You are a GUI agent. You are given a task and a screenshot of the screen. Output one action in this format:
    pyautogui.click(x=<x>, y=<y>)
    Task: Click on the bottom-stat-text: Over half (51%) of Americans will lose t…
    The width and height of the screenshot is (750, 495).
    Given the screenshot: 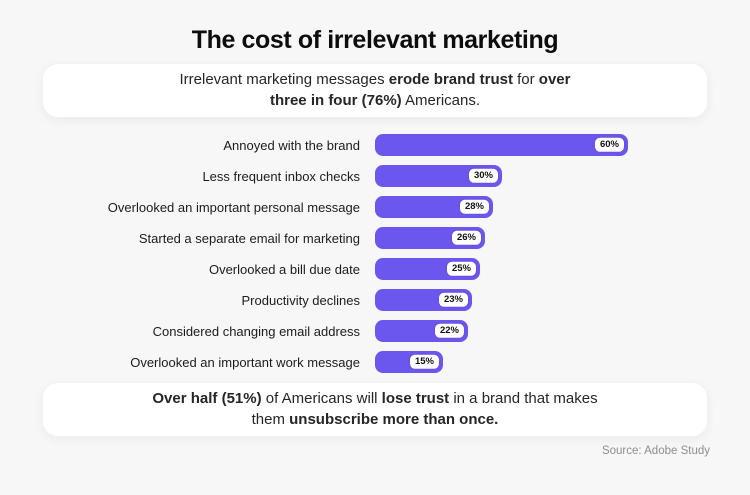 What is the action you would take?
    pyautogui.click(x=375, y=409)
    